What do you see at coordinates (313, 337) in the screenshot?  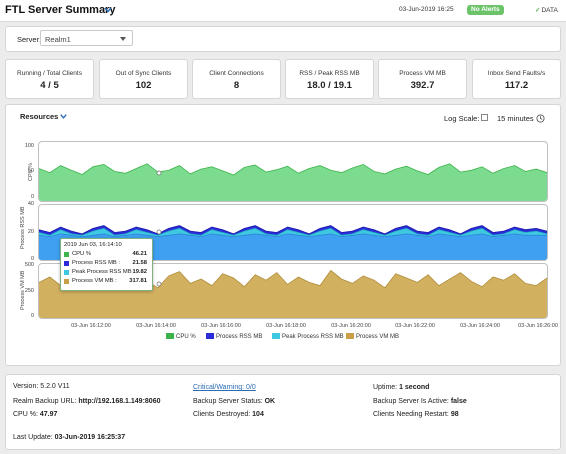 I see `legend-label: Peak Process RSS MB` at bounding box center [313, 337].